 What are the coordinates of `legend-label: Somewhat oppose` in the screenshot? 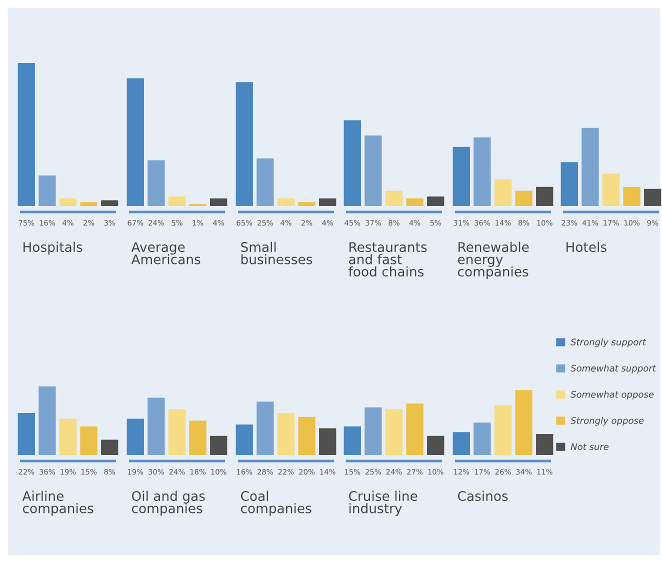 It's located at (612, 395).